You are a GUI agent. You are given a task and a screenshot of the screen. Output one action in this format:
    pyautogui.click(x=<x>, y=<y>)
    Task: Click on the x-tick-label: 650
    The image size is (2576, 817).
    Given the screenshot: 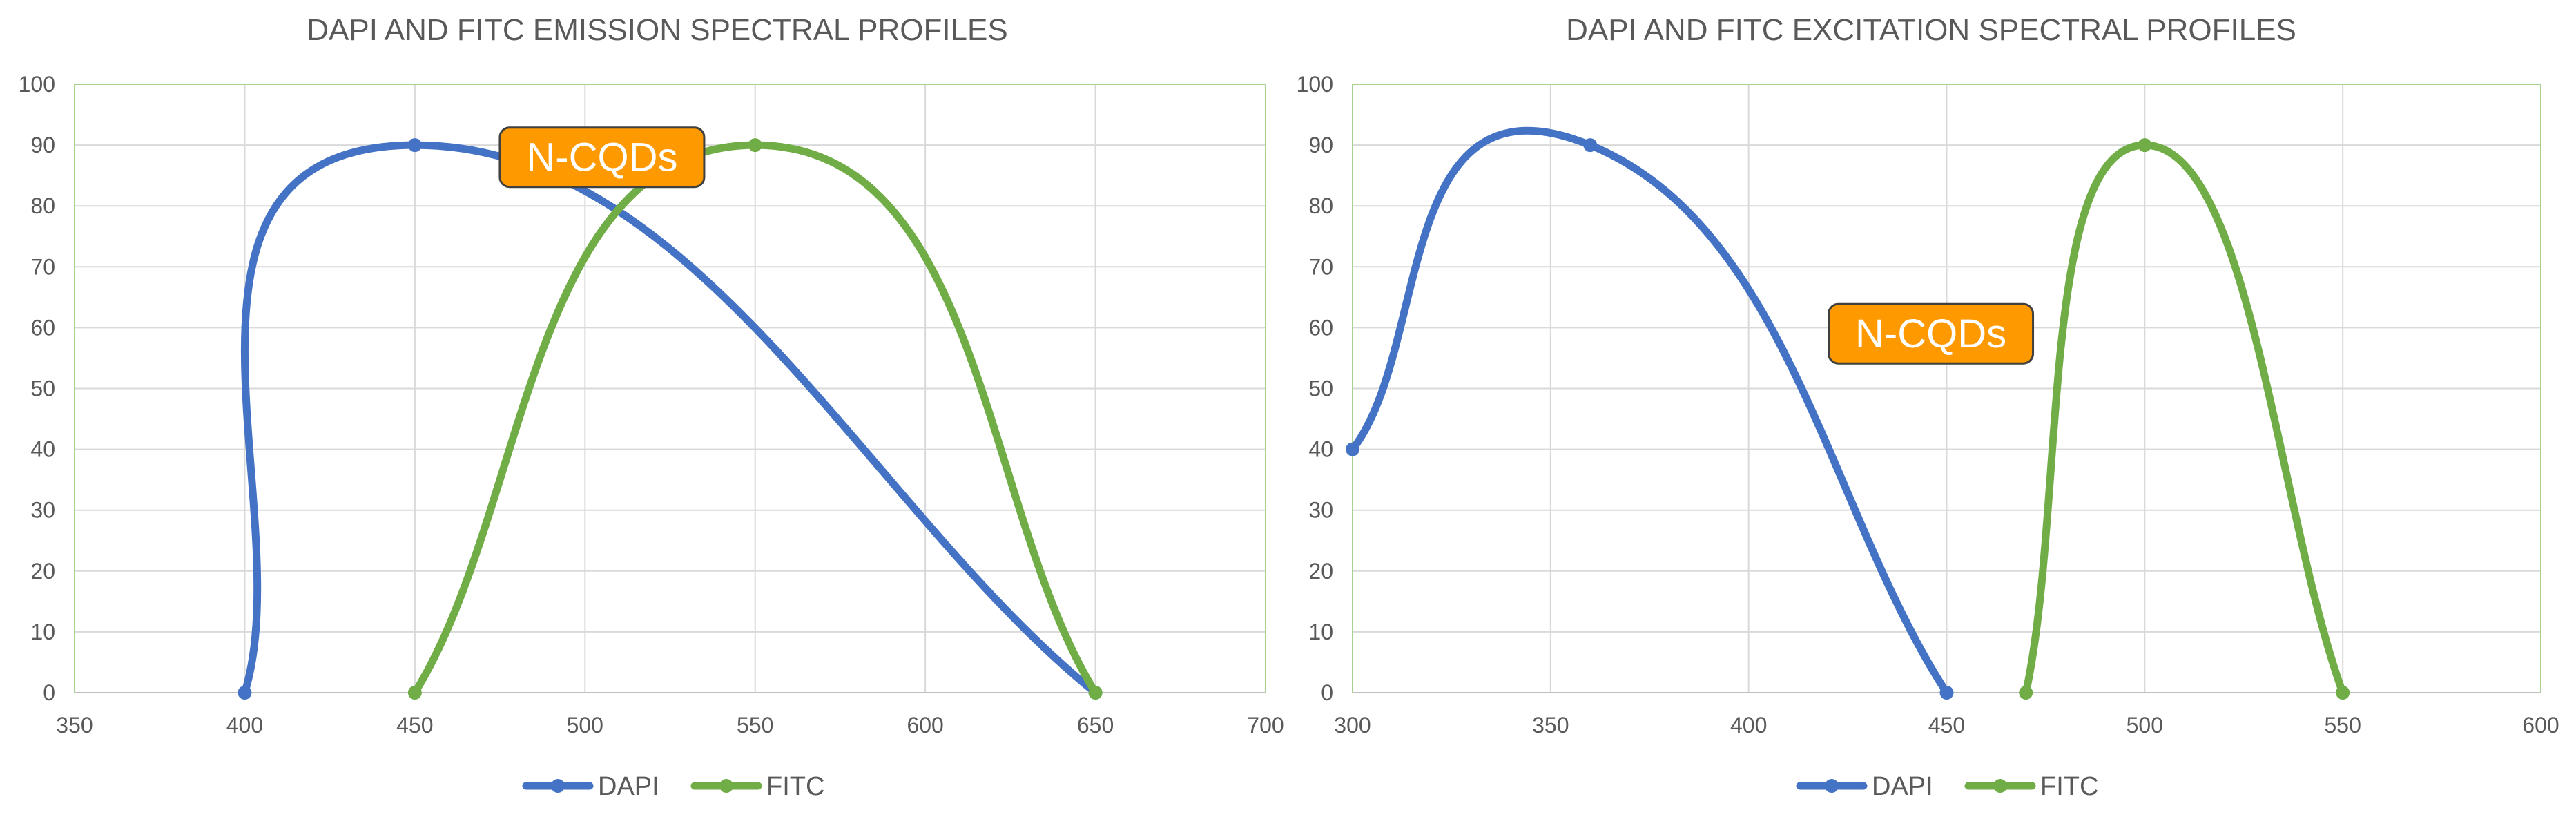 What is the action you would take?
    pyautogui.click(x=1095, y=725)
    